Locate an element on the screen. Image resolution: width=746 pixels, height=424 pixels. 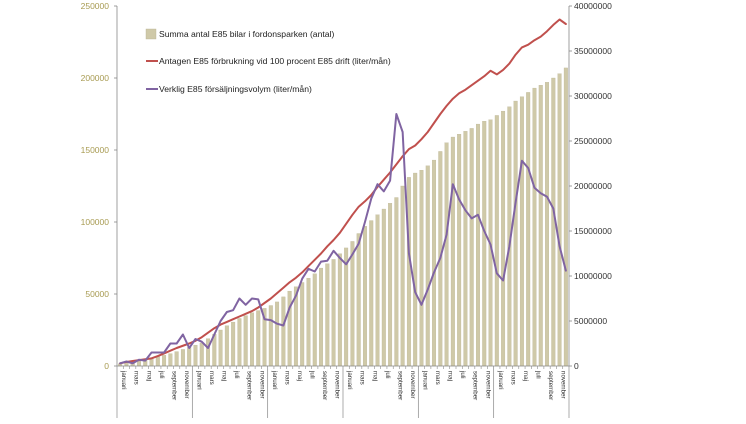
right-tick-label: 0 is located at coordinates (576, 366).